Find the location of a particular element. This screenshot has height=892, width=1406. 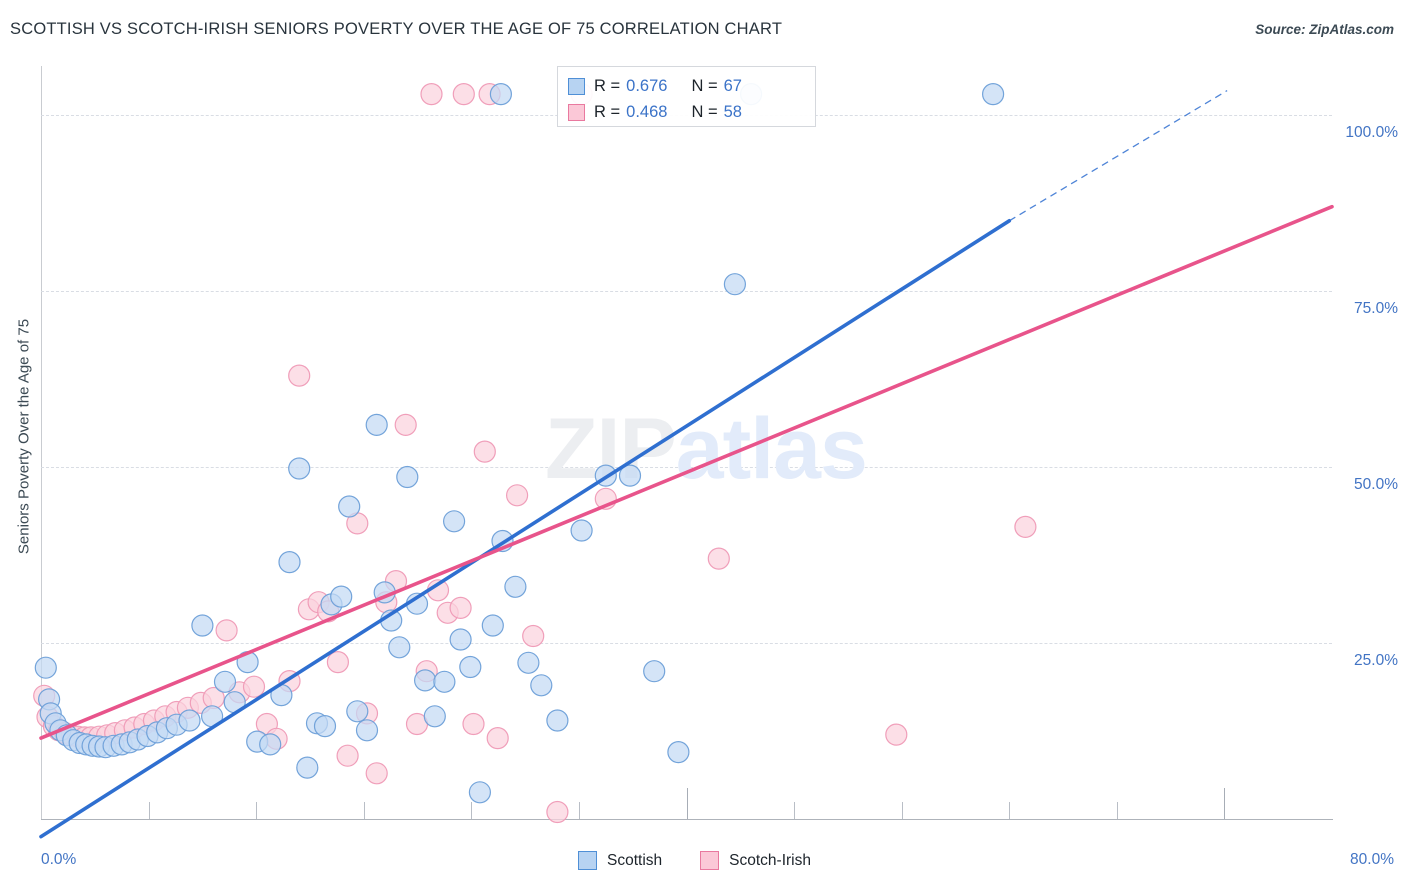

stats-row-scottish: R = 0.676 N = 67 is located at coordinates (686, 86).